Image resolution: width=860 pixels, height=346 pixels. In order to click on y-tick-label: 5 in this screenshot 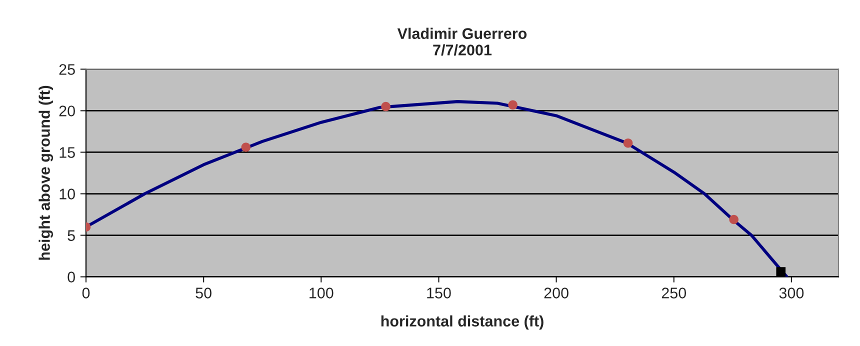, I will do `click(71, 235)`.